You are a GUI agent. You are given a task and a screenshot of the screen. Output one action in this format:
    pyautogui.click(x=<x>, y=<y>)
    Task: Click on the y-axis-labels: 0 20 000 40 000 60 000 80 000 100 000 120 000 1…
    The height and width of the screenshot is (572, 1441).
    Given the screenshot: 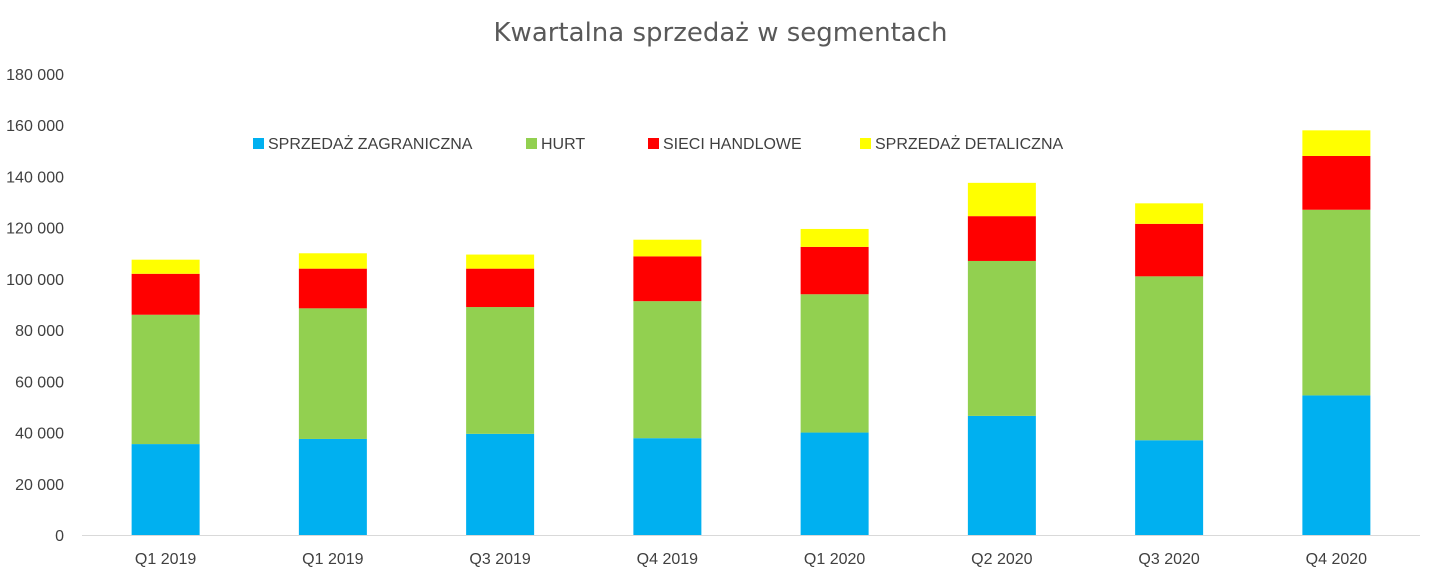 What is the action you would take?
    pyautogui.click(x=35, y=306)
    